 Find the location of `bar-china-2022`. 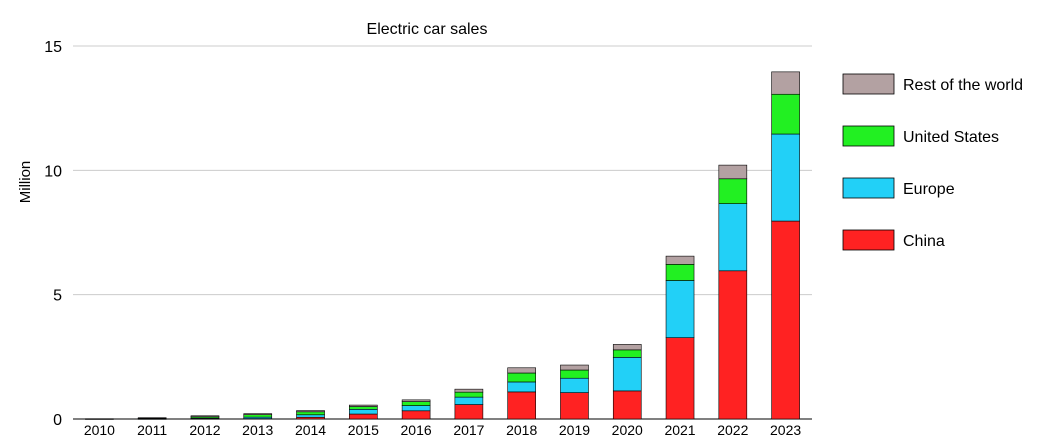

bar-china-2022 is located at coordinates (733, 345).